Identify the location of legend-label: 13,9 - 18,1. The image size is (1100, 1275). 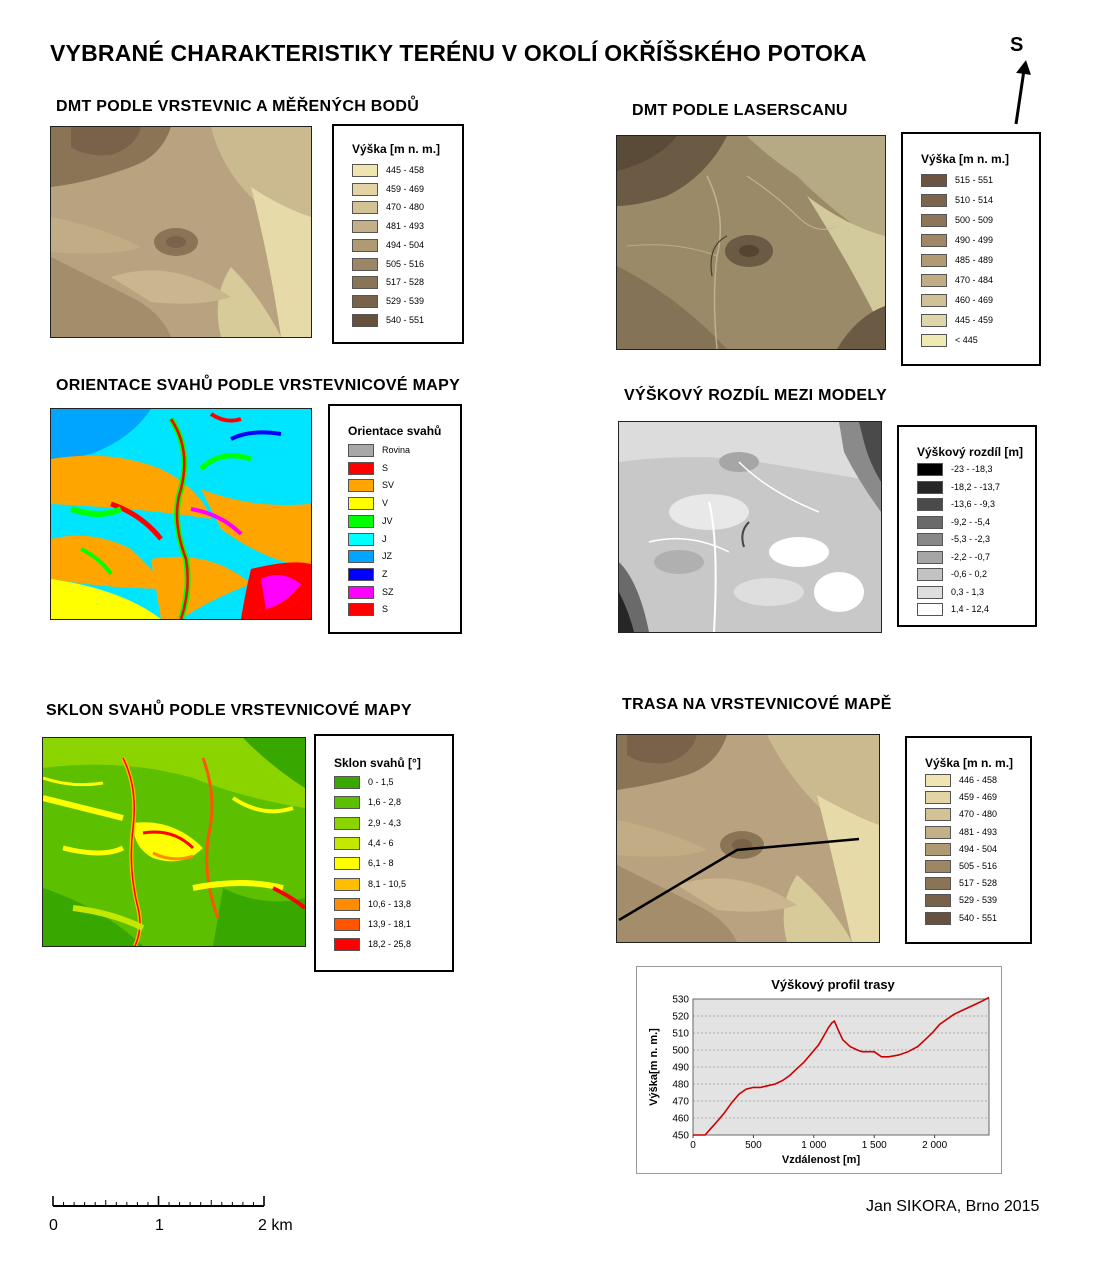
(390, 924).